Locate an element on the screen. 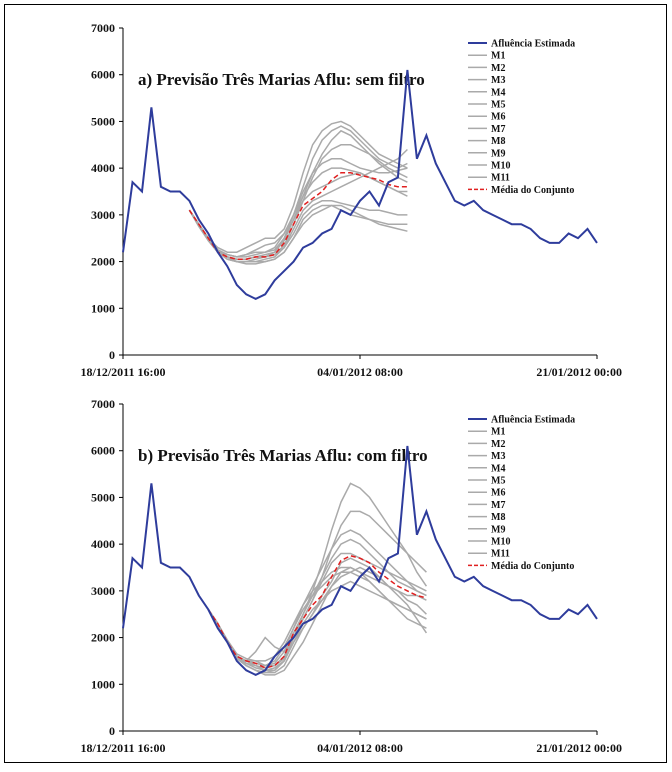 The width and height of the screenshot is (672, 772). chart-title: a) Previsão Três Marias Aflu: sem filtro is located at coordinates (281, 79).